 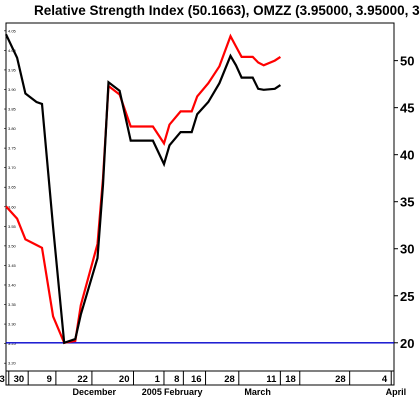 I want to click on x-day-label: 23, so click(x=2, y=379).